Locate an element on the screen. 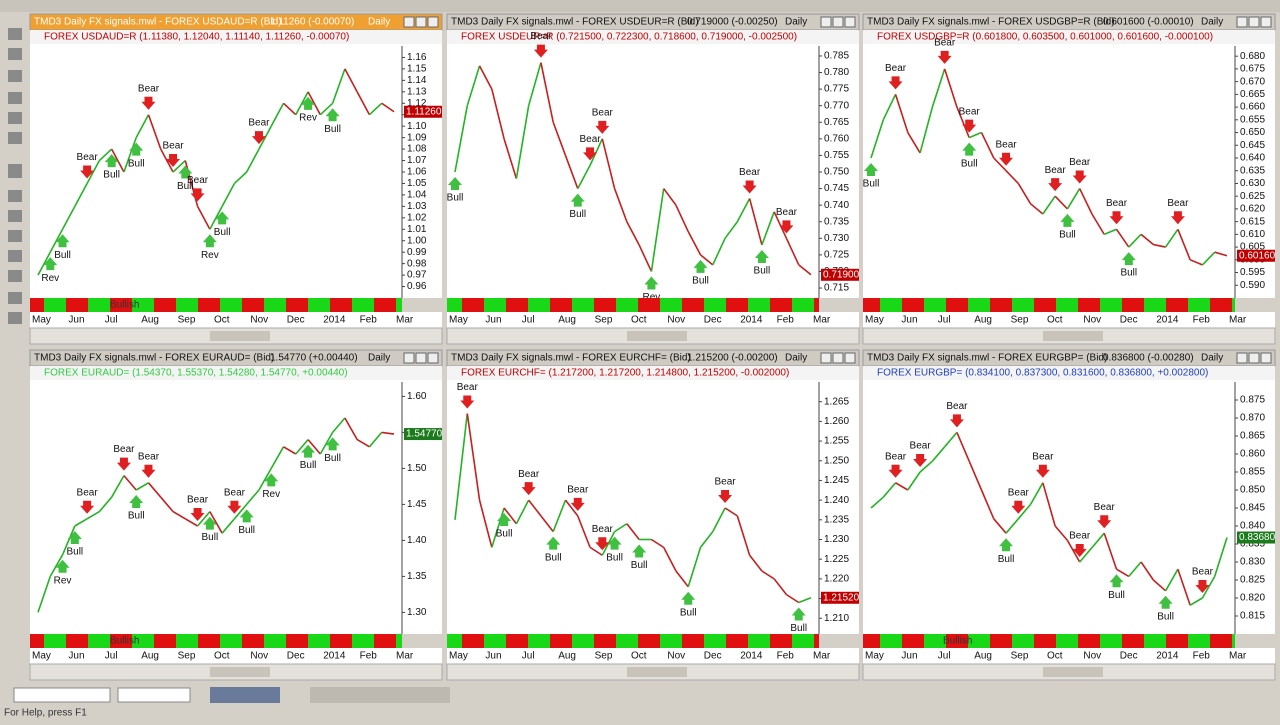 This screenshot has width=1280, height=725. last-price-box is located at coordinates (423, 111).